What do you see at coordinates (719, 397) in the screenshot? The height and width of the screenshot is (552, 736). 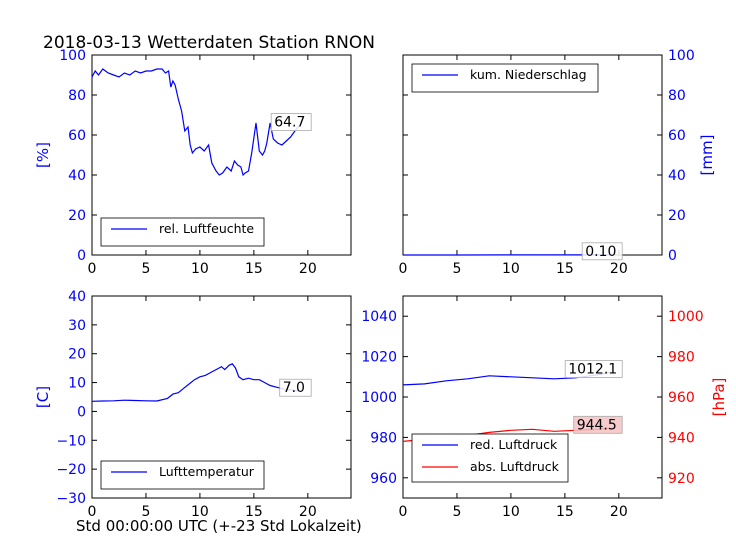 I see `y2-axis-label: [hPa]` at bounding box center [719, 397].